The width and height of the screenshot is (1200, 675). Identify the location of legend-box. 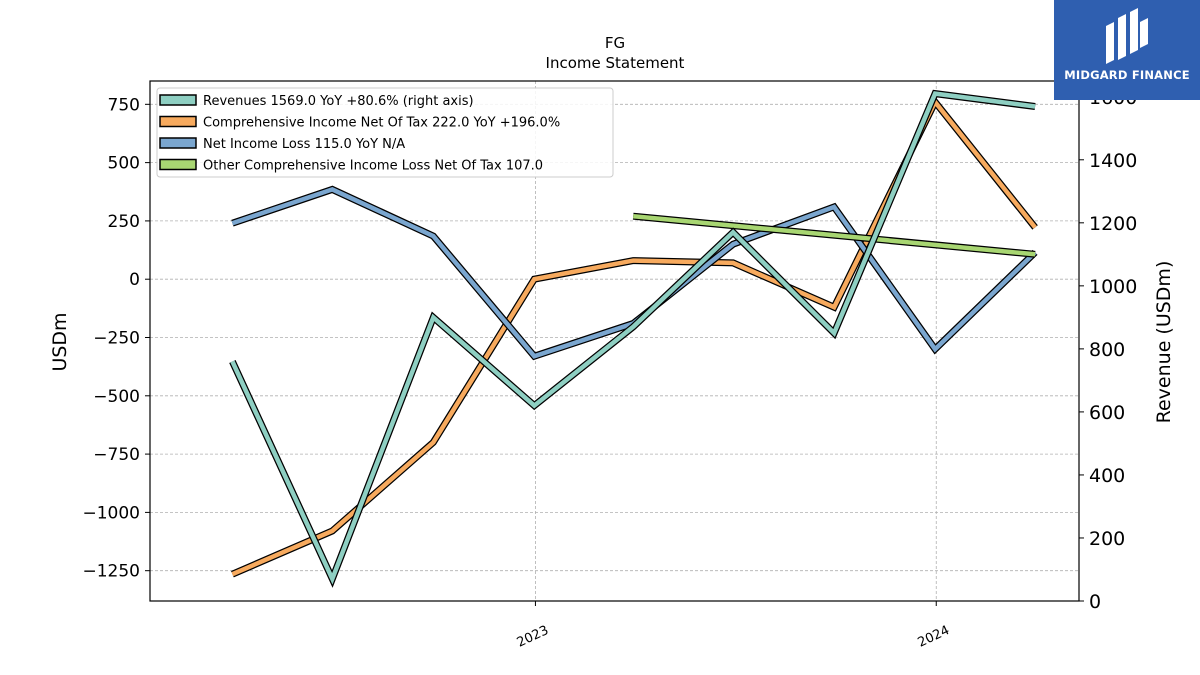
(385, 132).